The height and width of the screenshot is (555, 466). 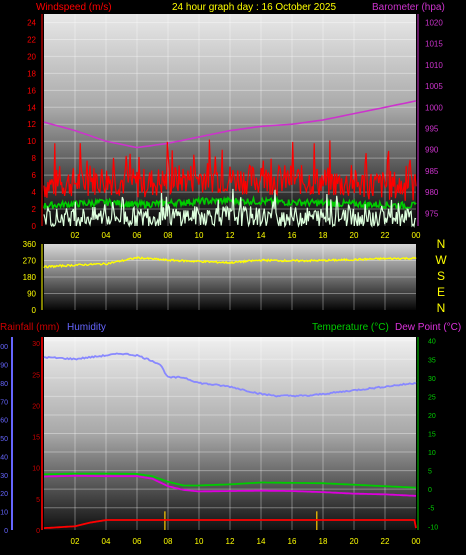 What do you see at coordinates (434, 107) in the screenshot?
I see `barometer-tick-label: 1000` at bounding box center [434, 107].